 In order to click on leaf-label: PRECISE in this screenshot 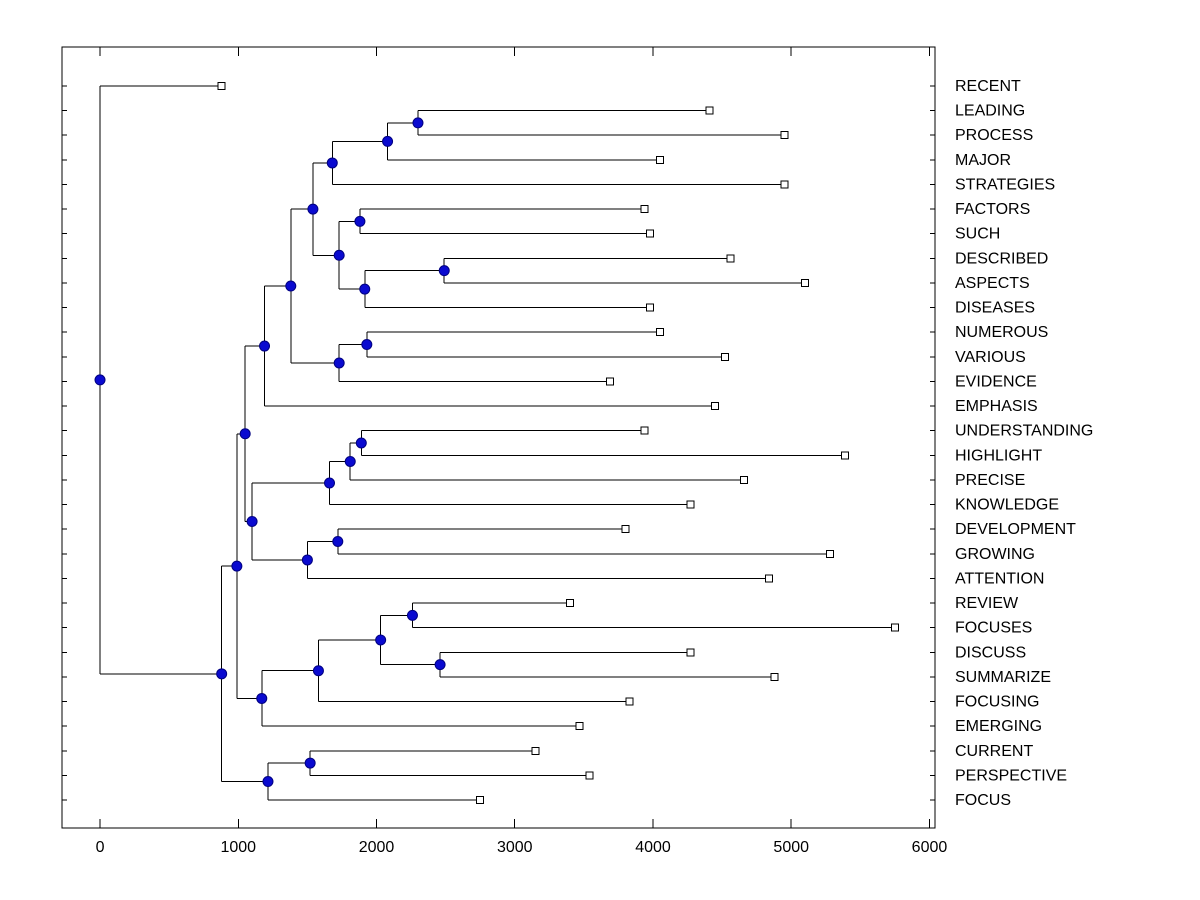, I will do `click(990, 480)`.